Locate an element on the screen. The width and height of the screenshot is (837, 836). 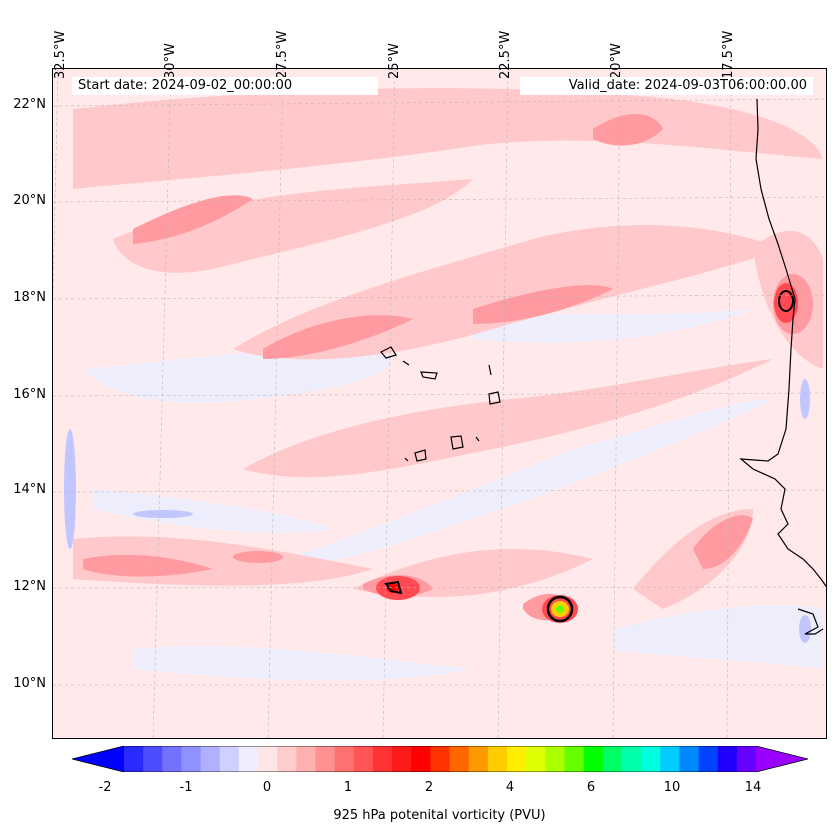
colorbar-tick-label: -1 is located at coordinates (186, 787).